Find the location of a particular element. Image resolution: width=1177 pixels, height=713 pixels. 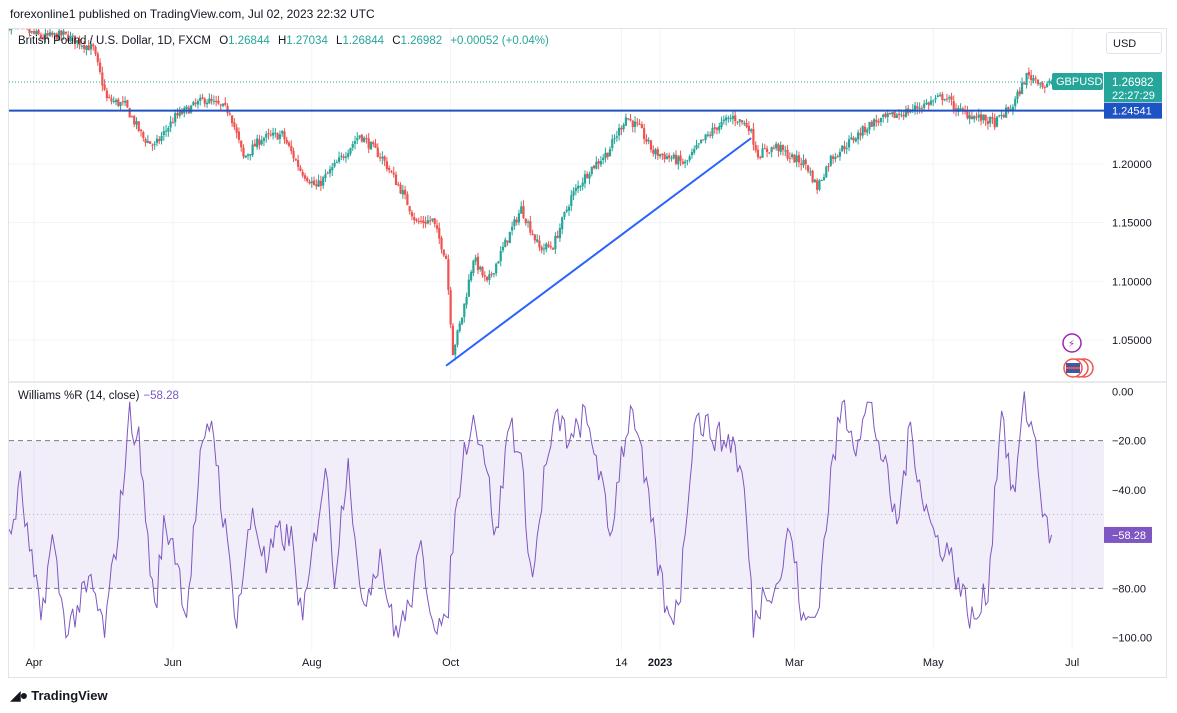

time-tick-label: 2023 is located at coordinates (660, 663).